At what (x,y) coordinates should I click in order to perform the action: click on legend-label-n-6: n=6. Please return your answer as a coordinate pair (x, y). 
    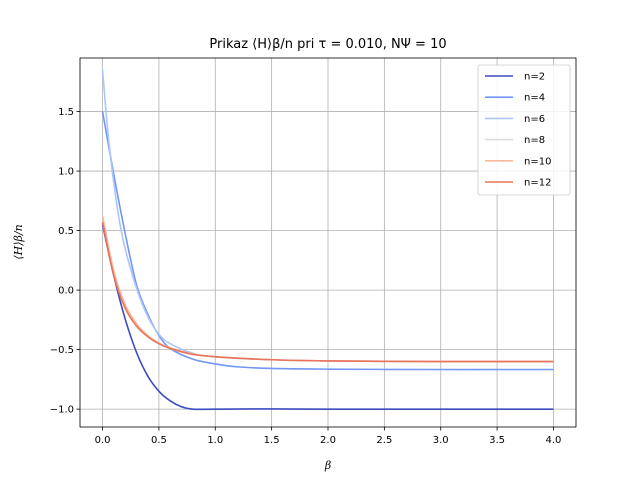
    Looking at the image, I should click on (534, 119).